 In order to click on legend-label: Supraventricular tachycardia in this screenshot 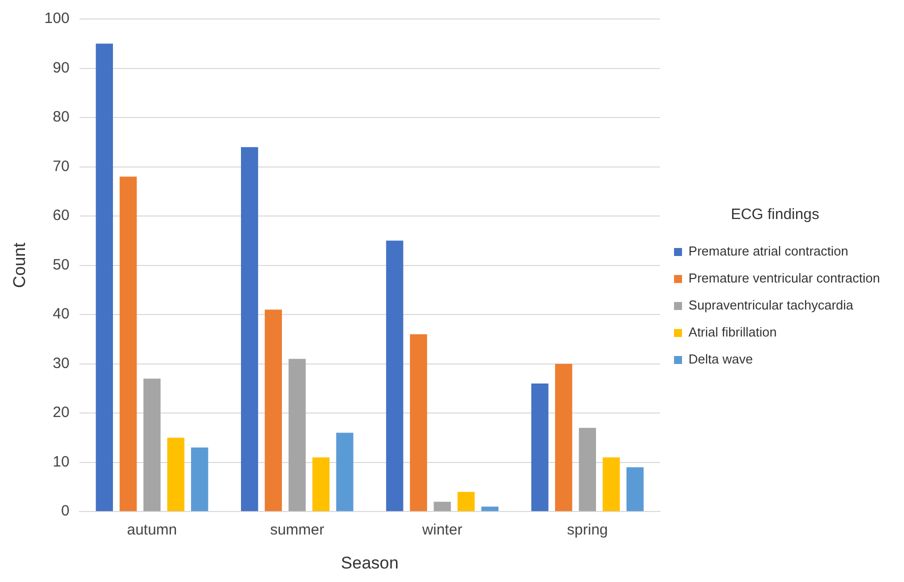, I will do `click(771, 305)`.